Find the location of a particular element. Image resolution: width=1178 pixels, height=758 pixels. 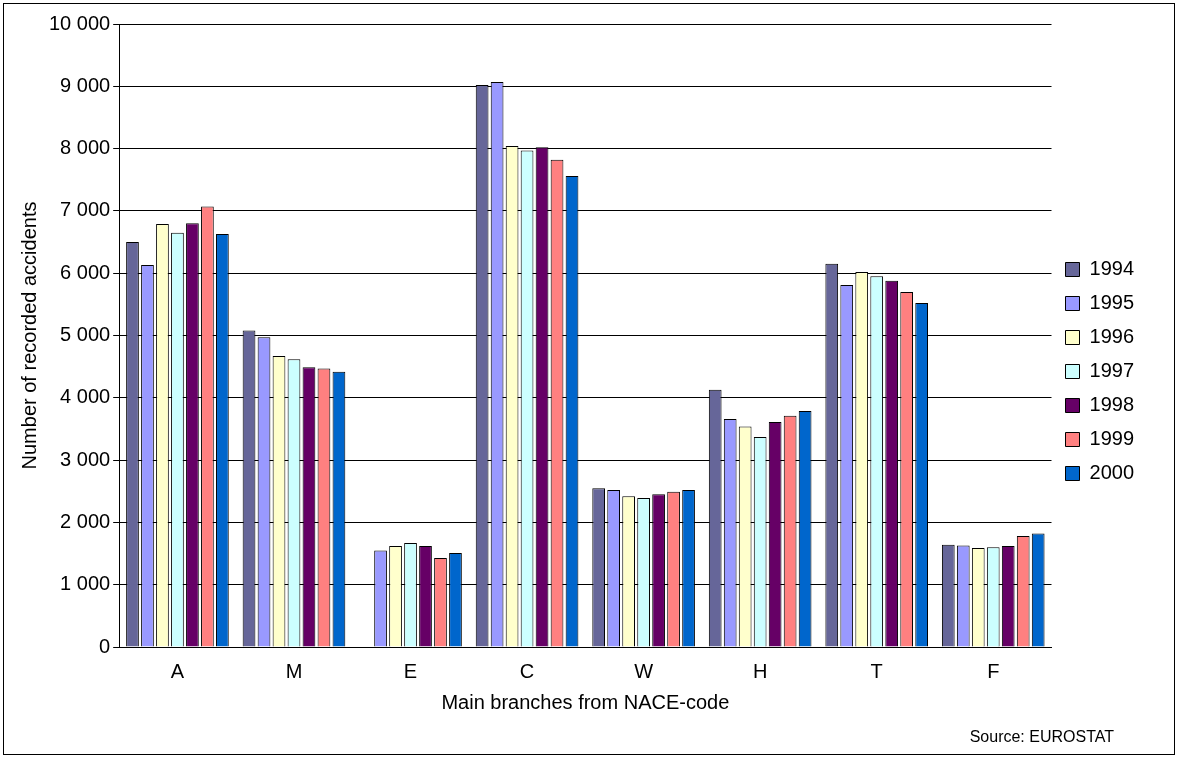

x-tick-label: C is located at coordinates (527, 670).